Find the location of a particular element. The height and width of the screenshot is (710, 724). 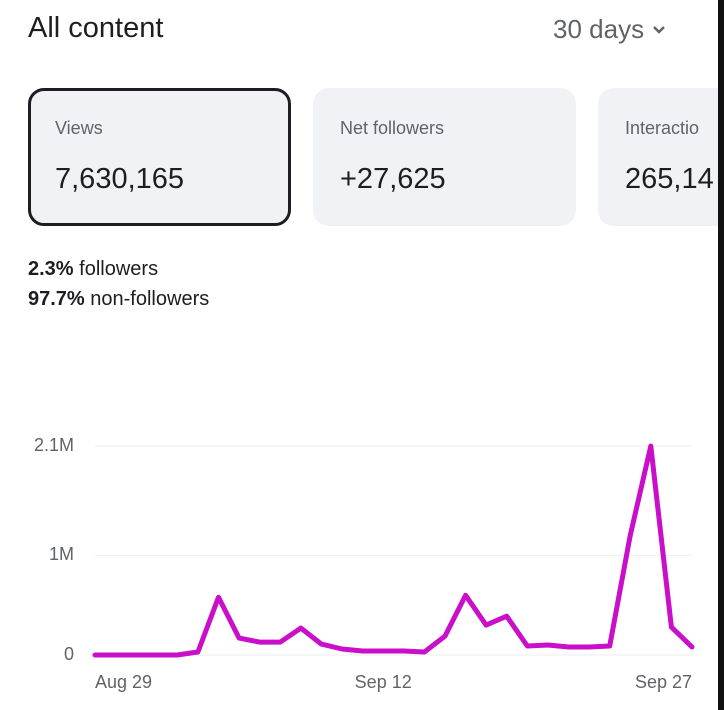

card: Views 7,630,165 is located at coordinates (159, 157).